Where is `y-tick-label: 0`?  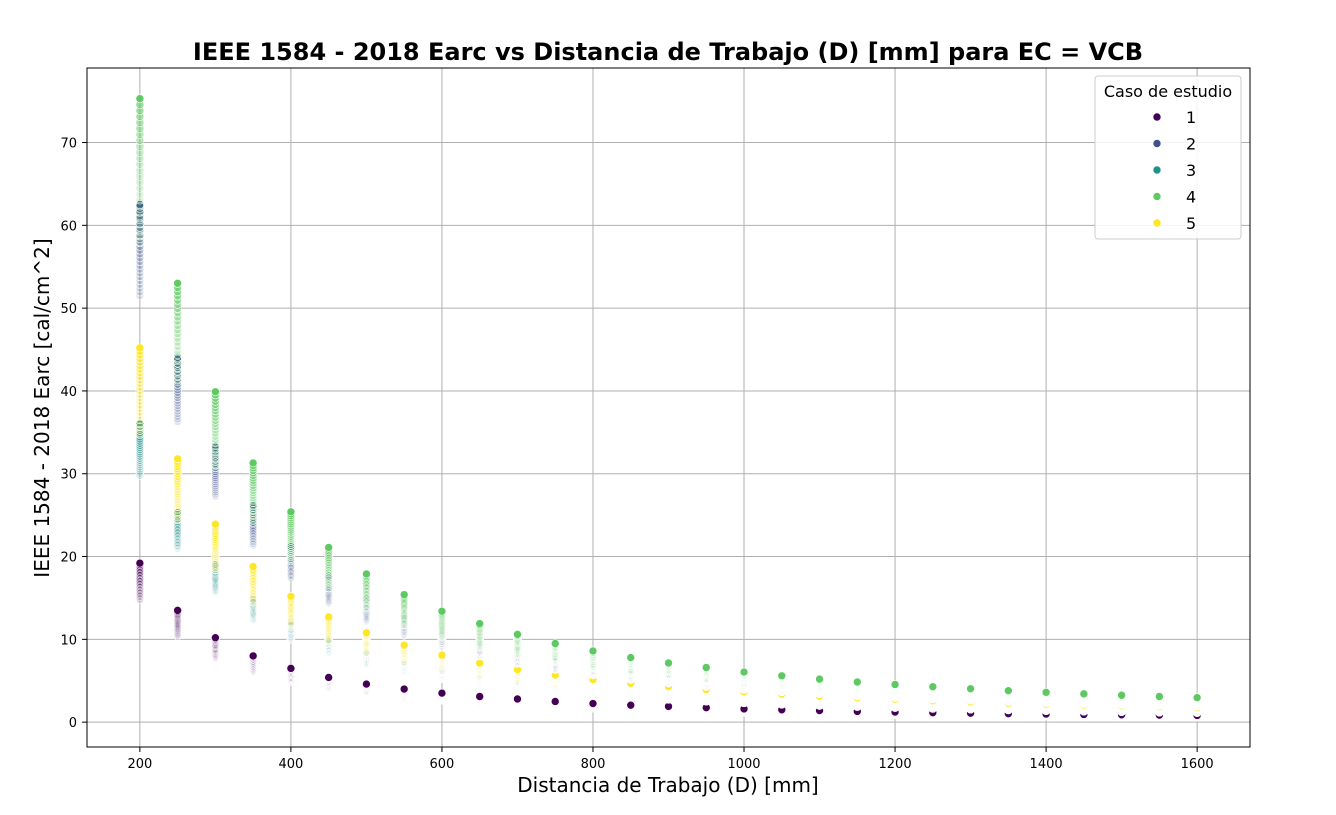
y-tick-label: 0 is located at coordinates (73, 723).